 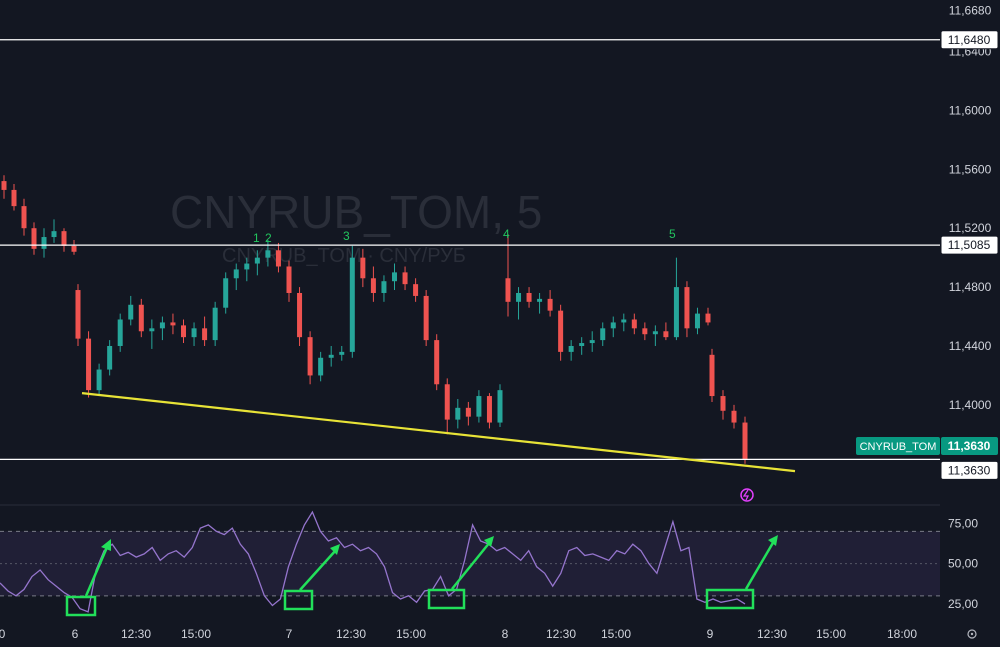 I want to click on rsi-axis: 75,00 50,00 25,00, so click(x=963, y=563).